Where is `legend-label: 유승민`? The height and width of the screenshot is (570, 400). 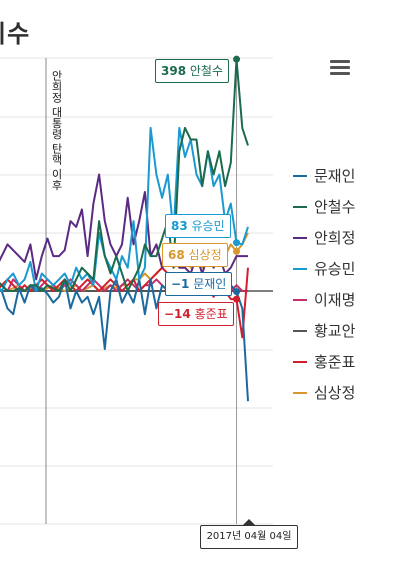
legend-label: 유승민 is located at coordinates (335, 269).